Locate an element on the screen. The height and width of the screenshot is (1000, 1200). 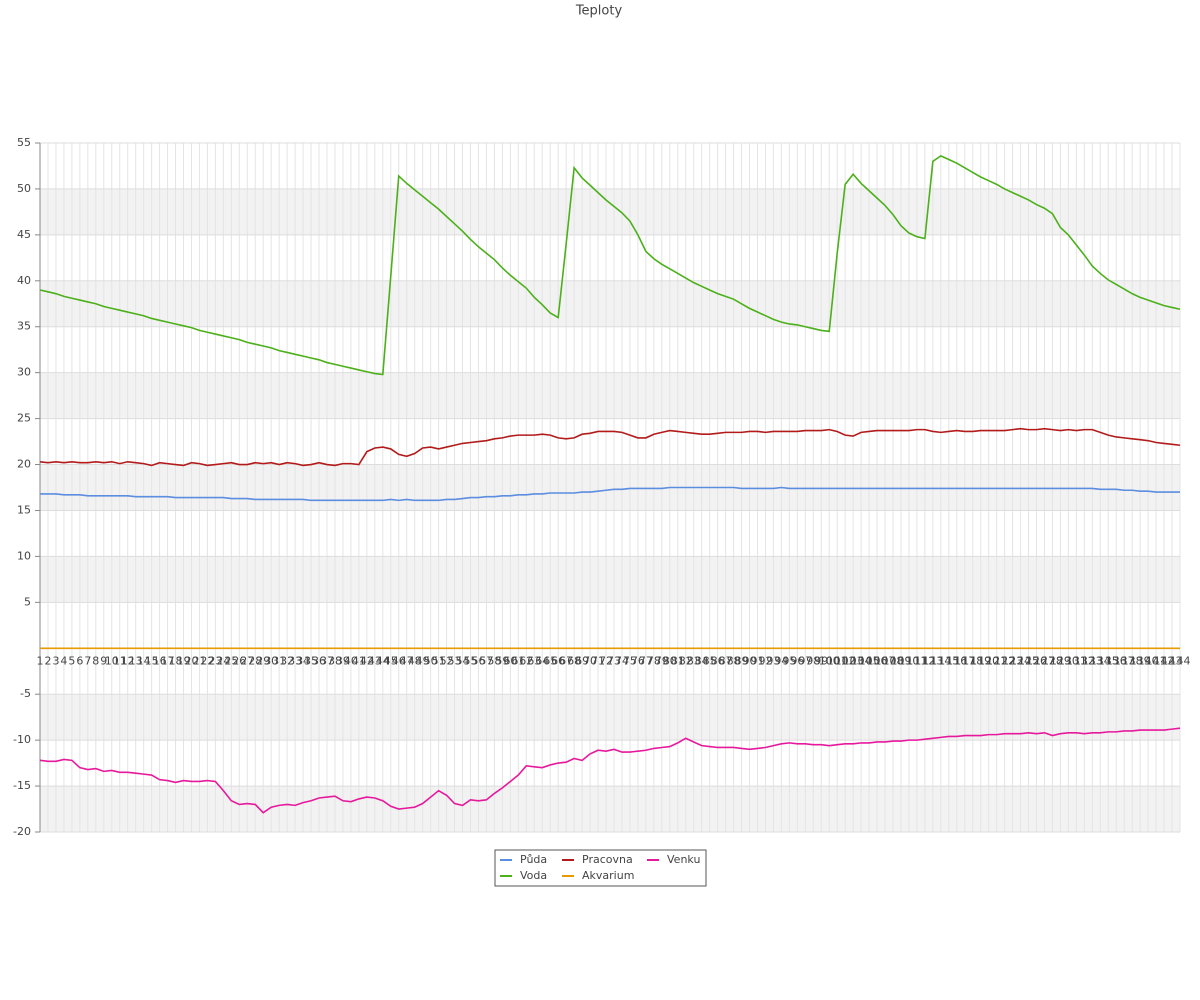
x-tick-label: 68 is located at coordinates (574, 660).